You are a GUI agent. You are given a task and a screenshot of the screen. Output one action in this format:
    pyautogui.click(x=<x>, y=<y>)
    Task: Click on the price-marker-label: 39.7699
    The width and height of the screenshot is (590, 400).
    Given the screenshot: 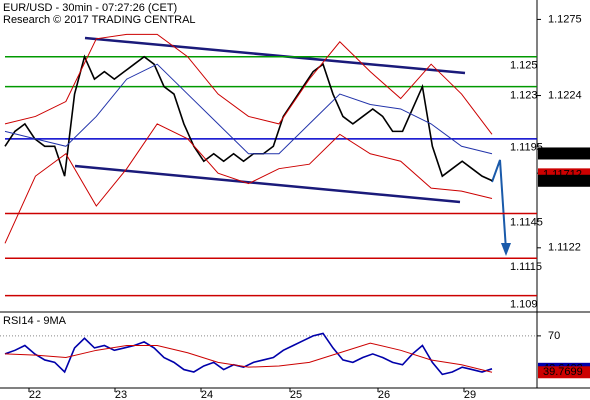 What is the action you would take?
    pyautogui.click(x=563, y=372)
    